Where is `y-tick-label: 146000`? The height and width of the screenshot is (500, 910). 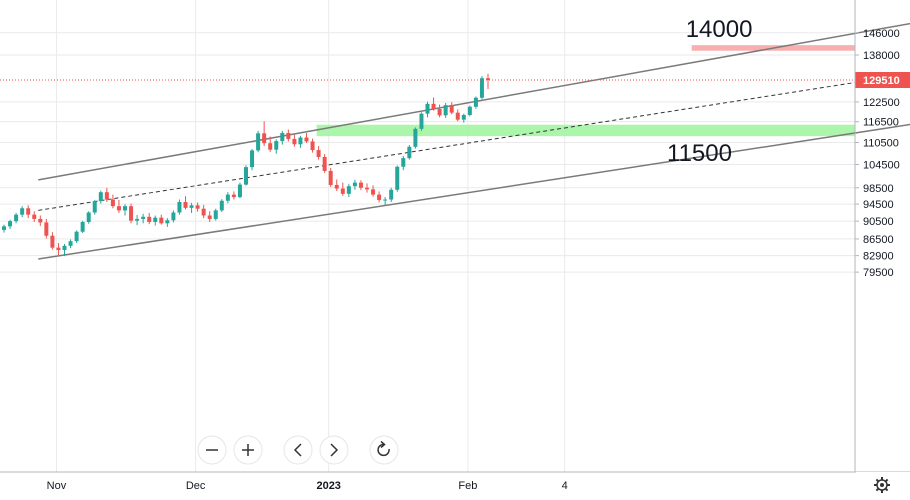 y-tick-label: 146000 is located at coordinates (881, 34).